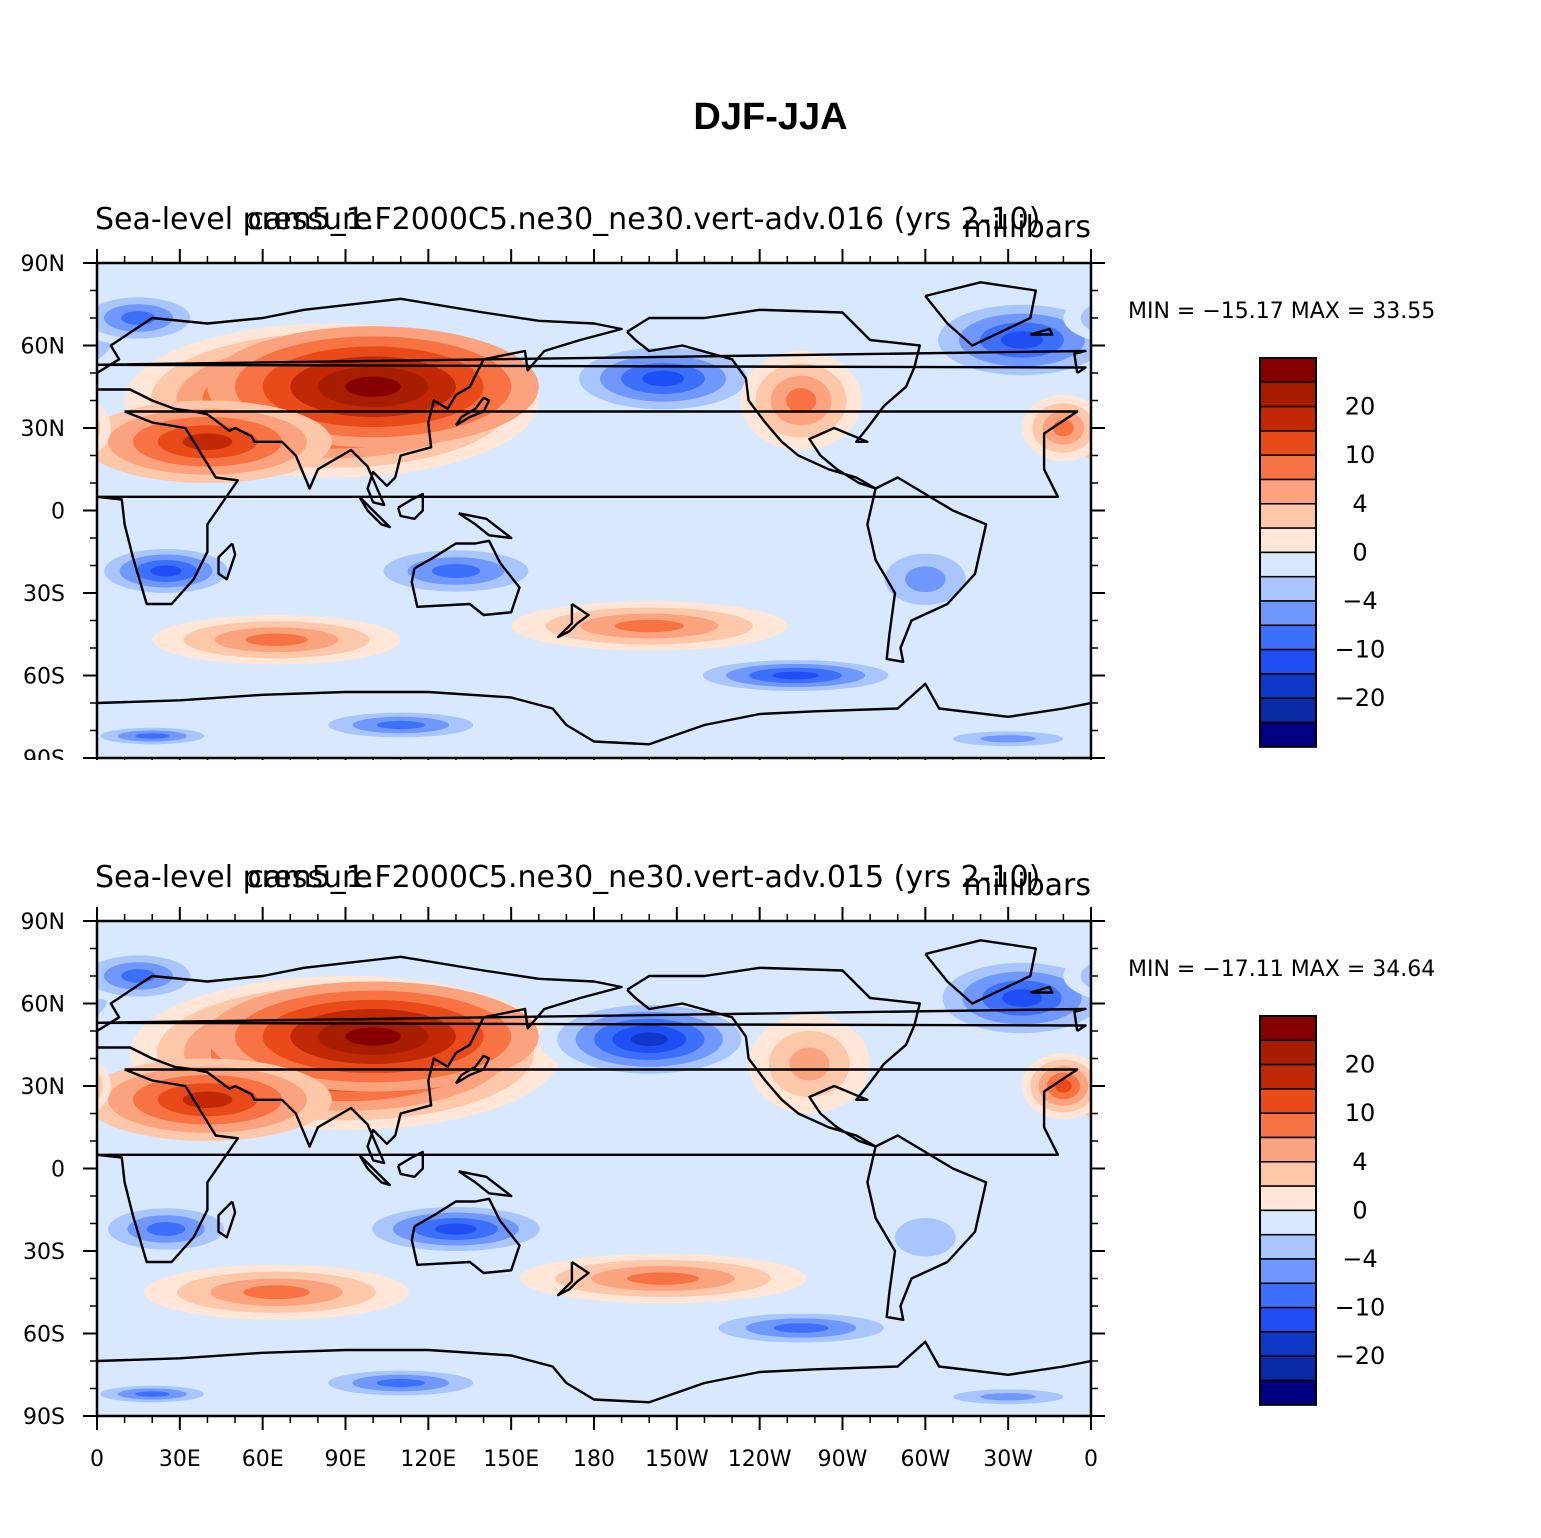  What do you see at coordinates (44, 753) in the screenshot?
I see `y-tick-label: 90S` at bounding box center [44, 753].